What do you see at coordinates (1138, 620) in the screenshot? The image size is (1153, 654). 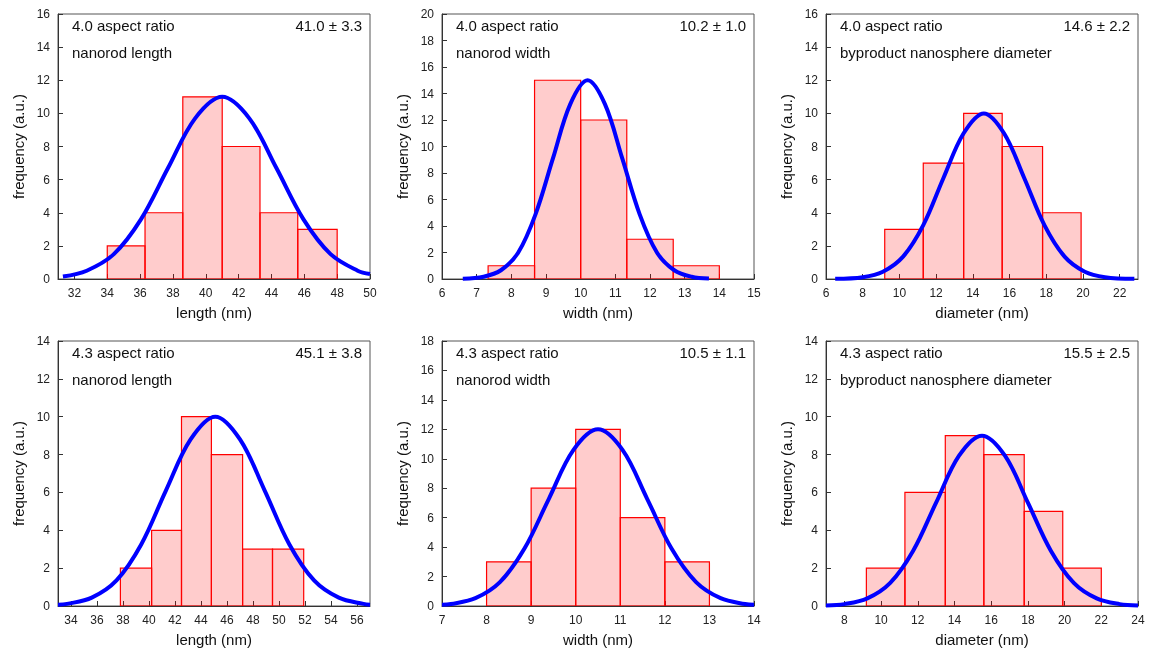 I see `x-tick-label: 24` at bounding box center [1138, 620].